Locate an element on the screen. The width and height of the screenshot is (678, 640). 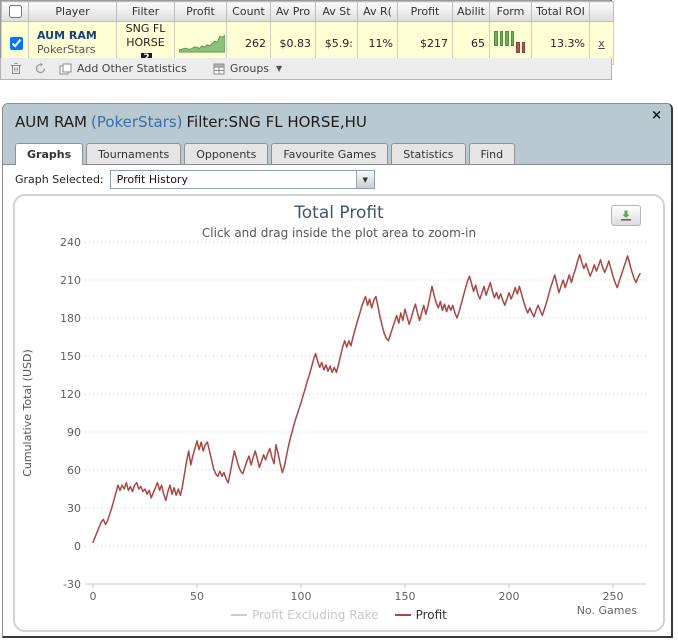
row-select-cell is located at coordinates (15, 43).